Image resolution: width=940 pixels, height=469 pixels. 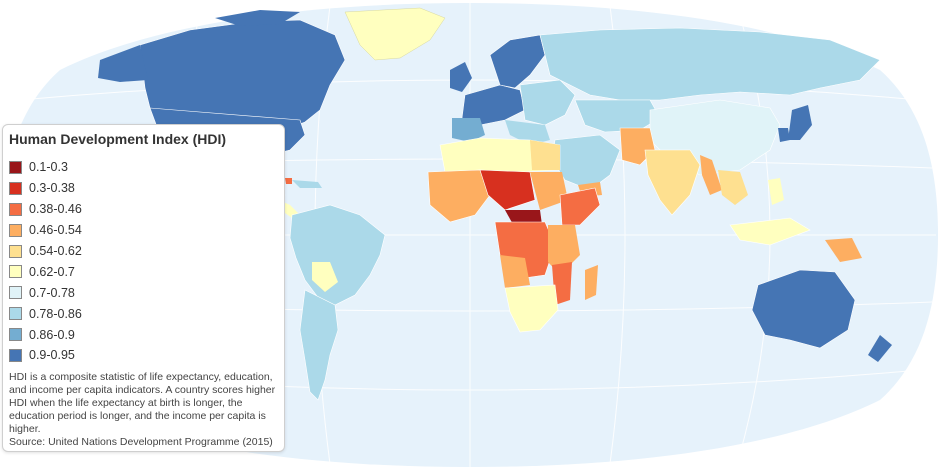 I want to click on region-niger-chad, so click(x=507, y=190).